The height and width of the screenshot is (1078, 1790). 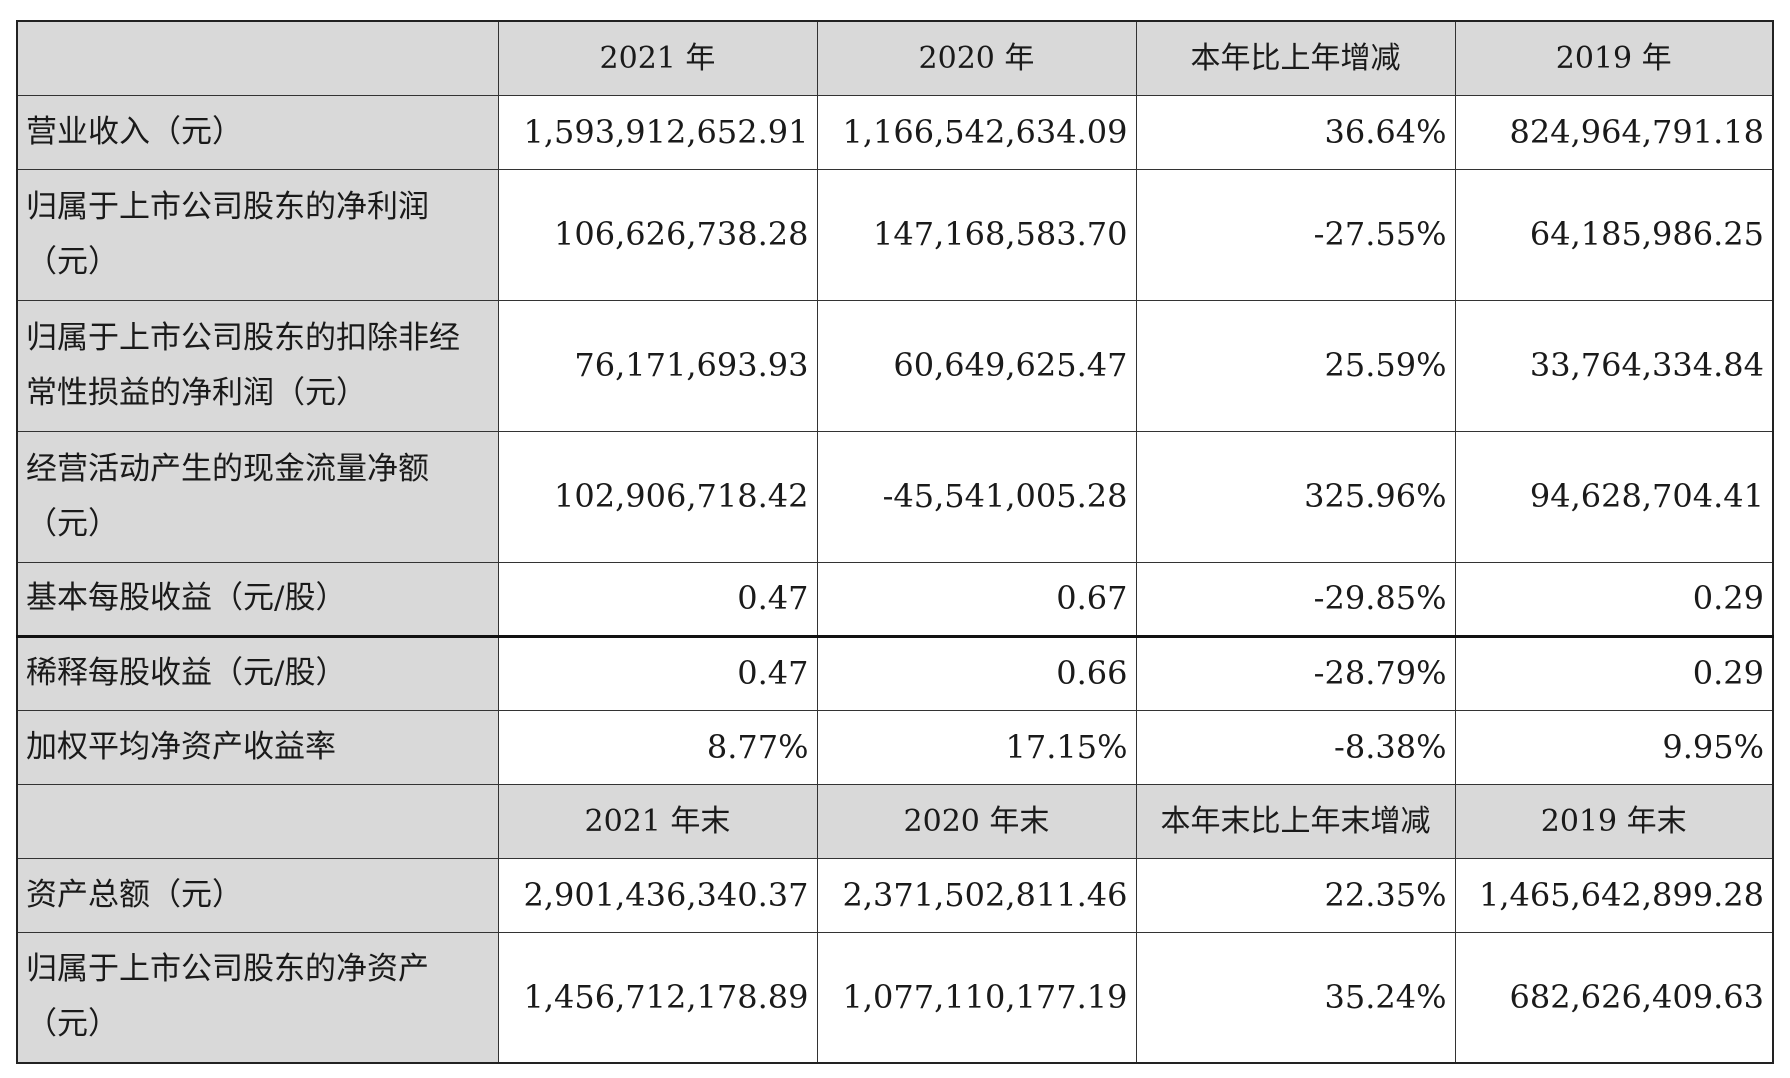 I want to click on cell-change: 36.64%, so click(x=1295, y=132).